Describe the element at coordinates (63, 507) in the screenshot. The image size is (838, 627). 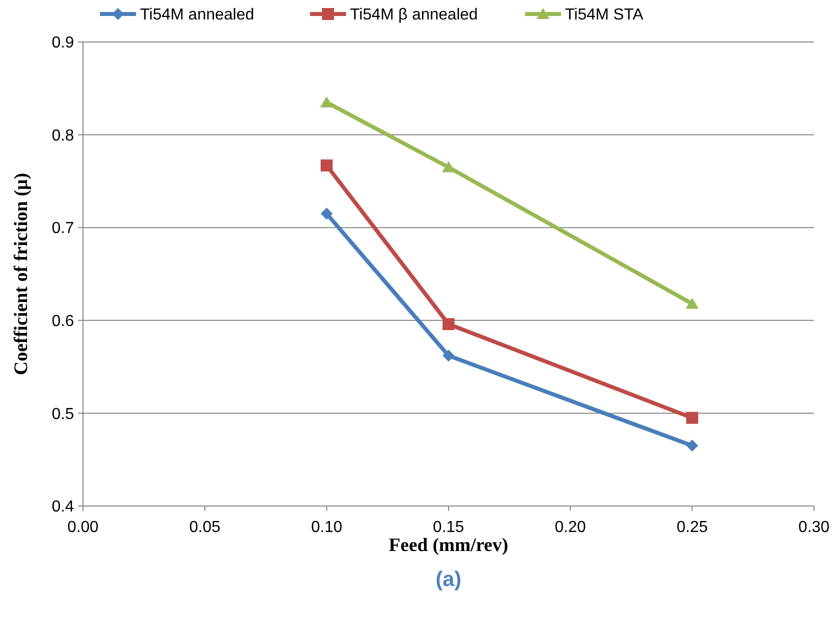
I see `y-tick-label: 0.4` at that location.